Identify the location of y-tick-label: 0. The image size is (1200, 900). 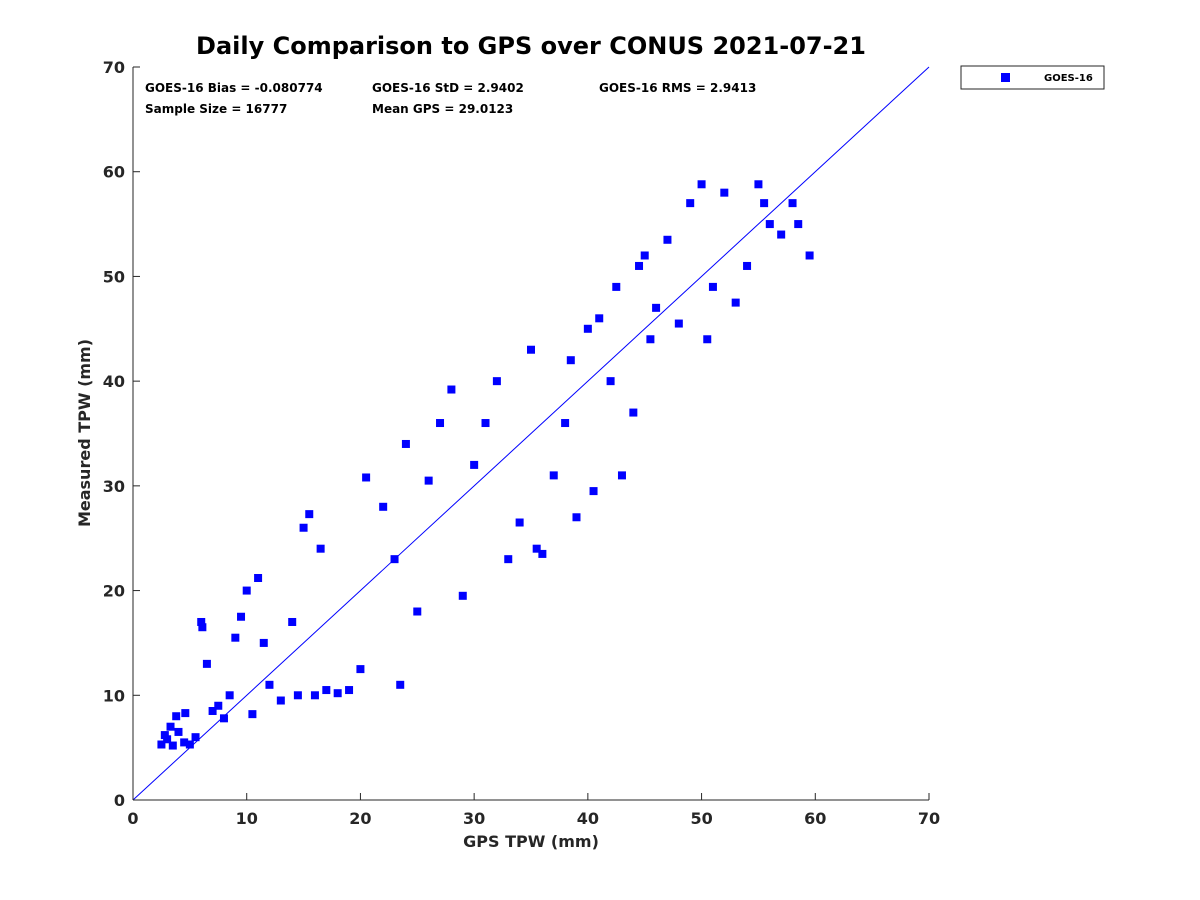
(119, 800).